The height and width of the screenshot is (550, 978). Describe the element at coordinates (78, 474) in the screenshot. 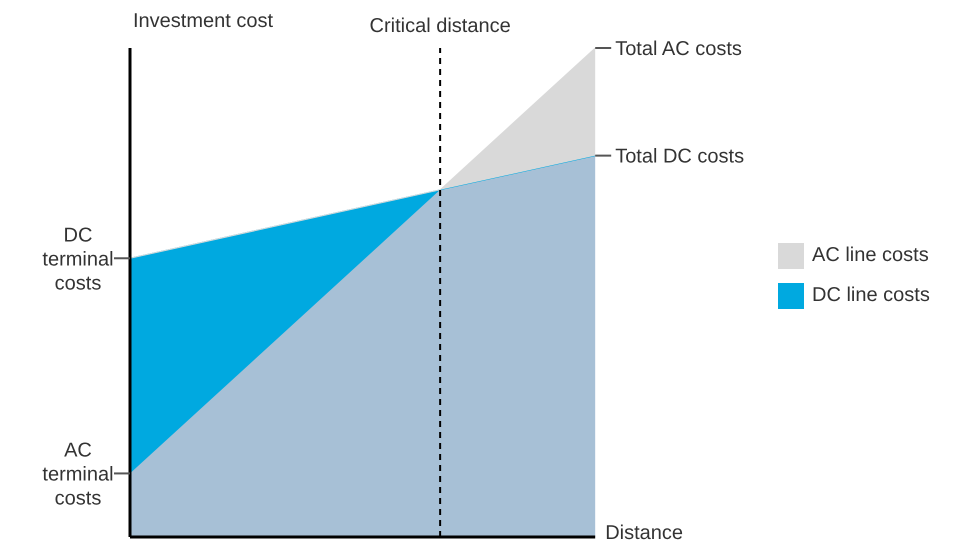

I see `text: AC terminal costs` at that location.